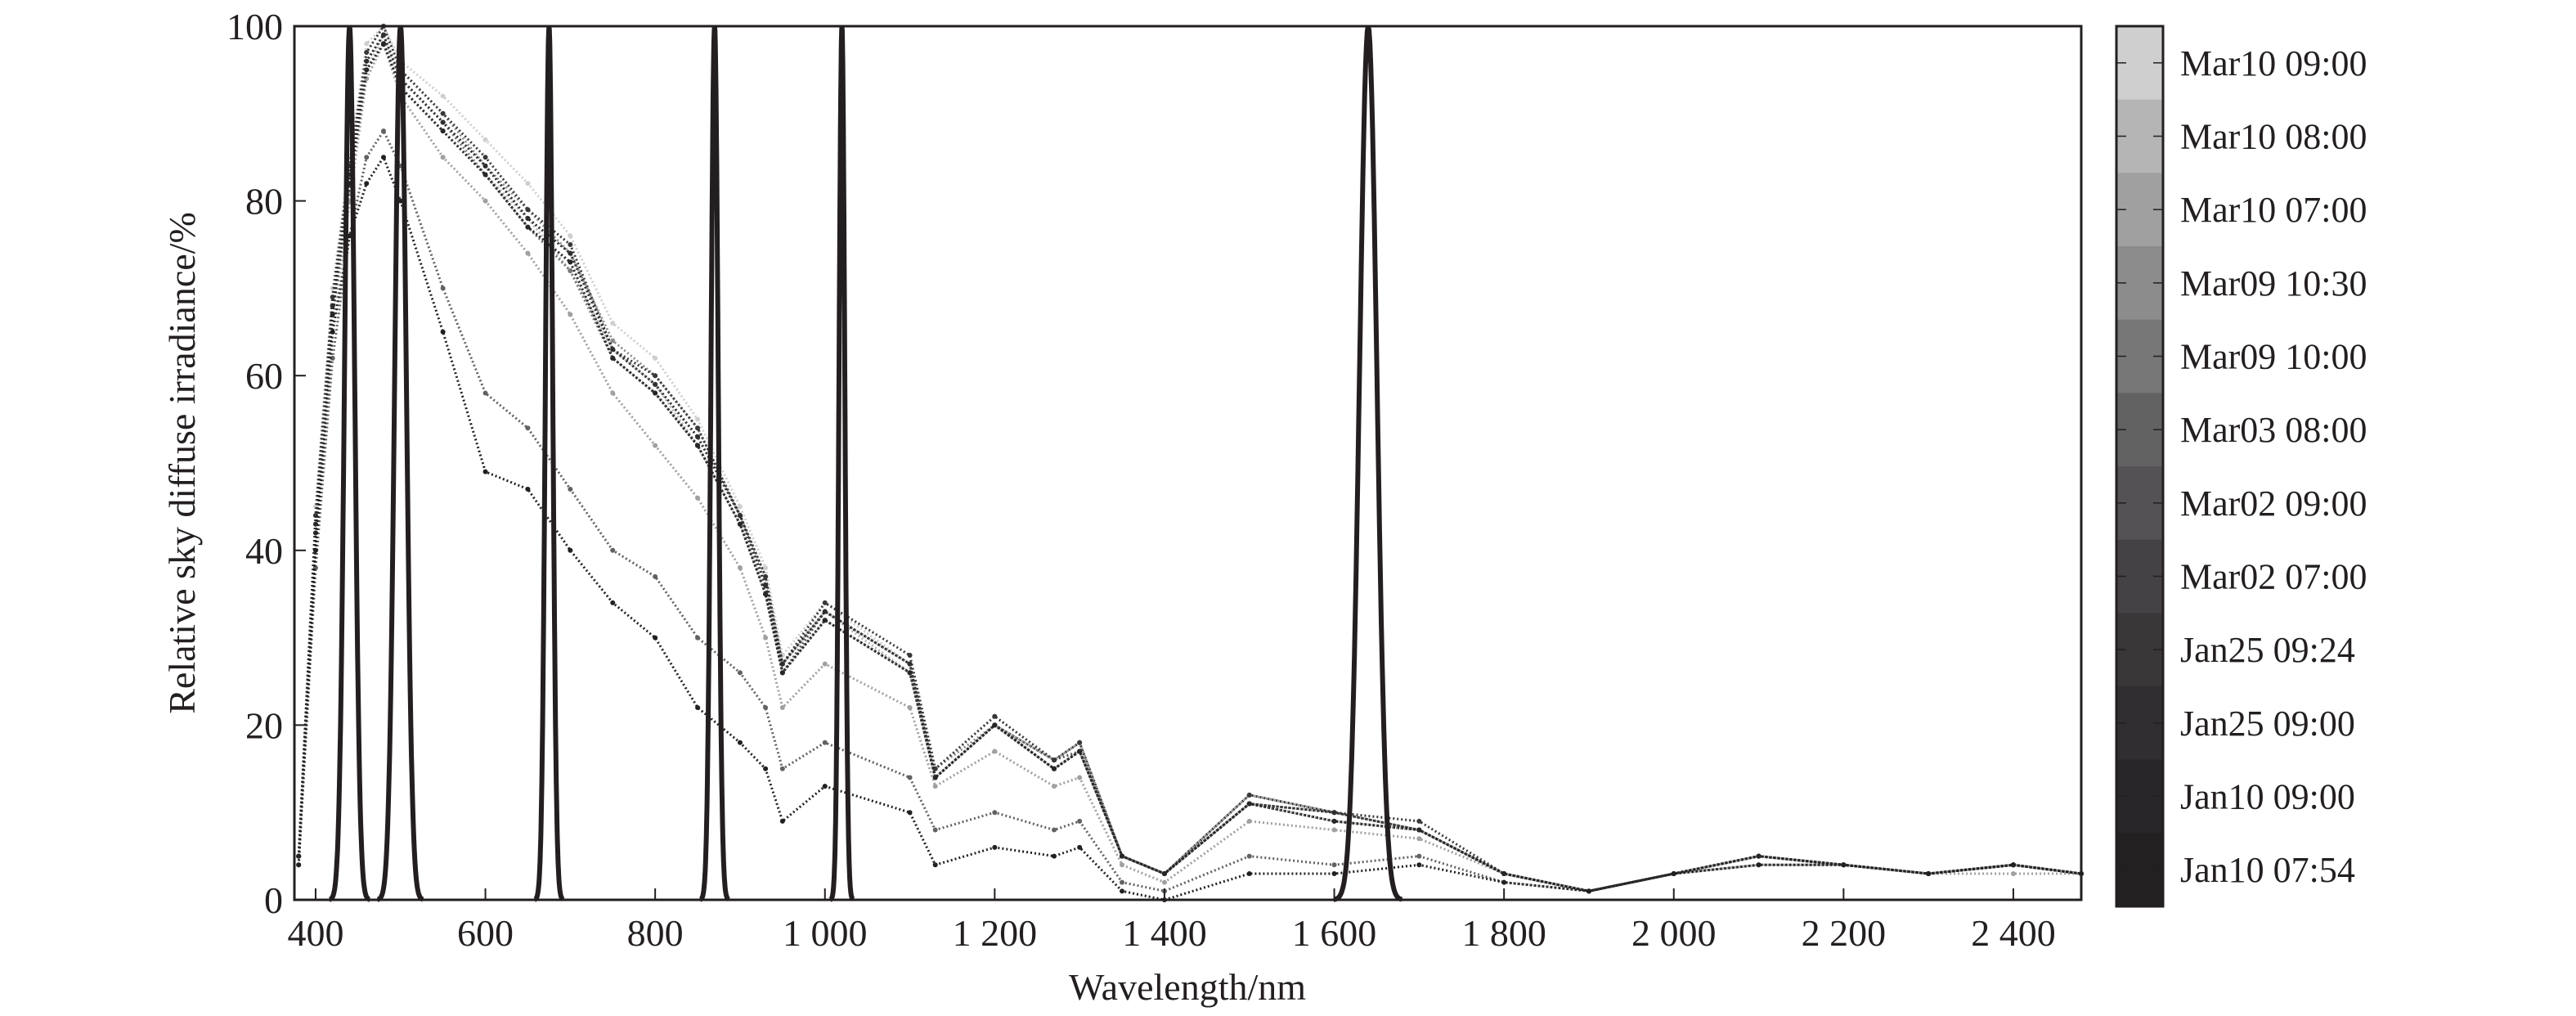 This screenshot has height=1016, width=2576. I want to click on y-tick-label: 100, so click(255, 26).